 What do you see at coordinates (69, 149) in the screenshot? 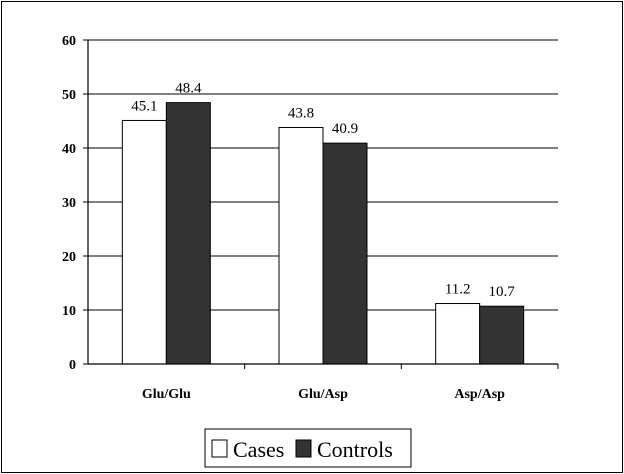
I see `y-tick-label: 40` at bounding box center [69, 149].